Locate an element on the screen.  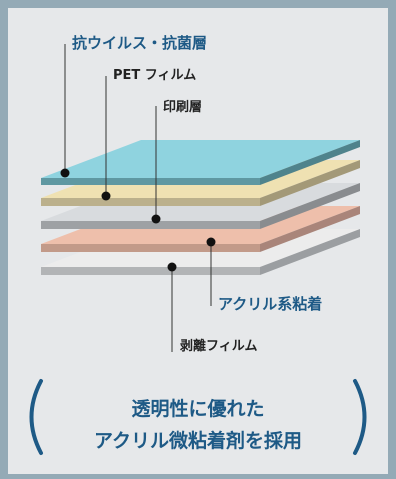
acrylic-adhesive-label: アクリル系粘着 is located at coordinates (270, 304).